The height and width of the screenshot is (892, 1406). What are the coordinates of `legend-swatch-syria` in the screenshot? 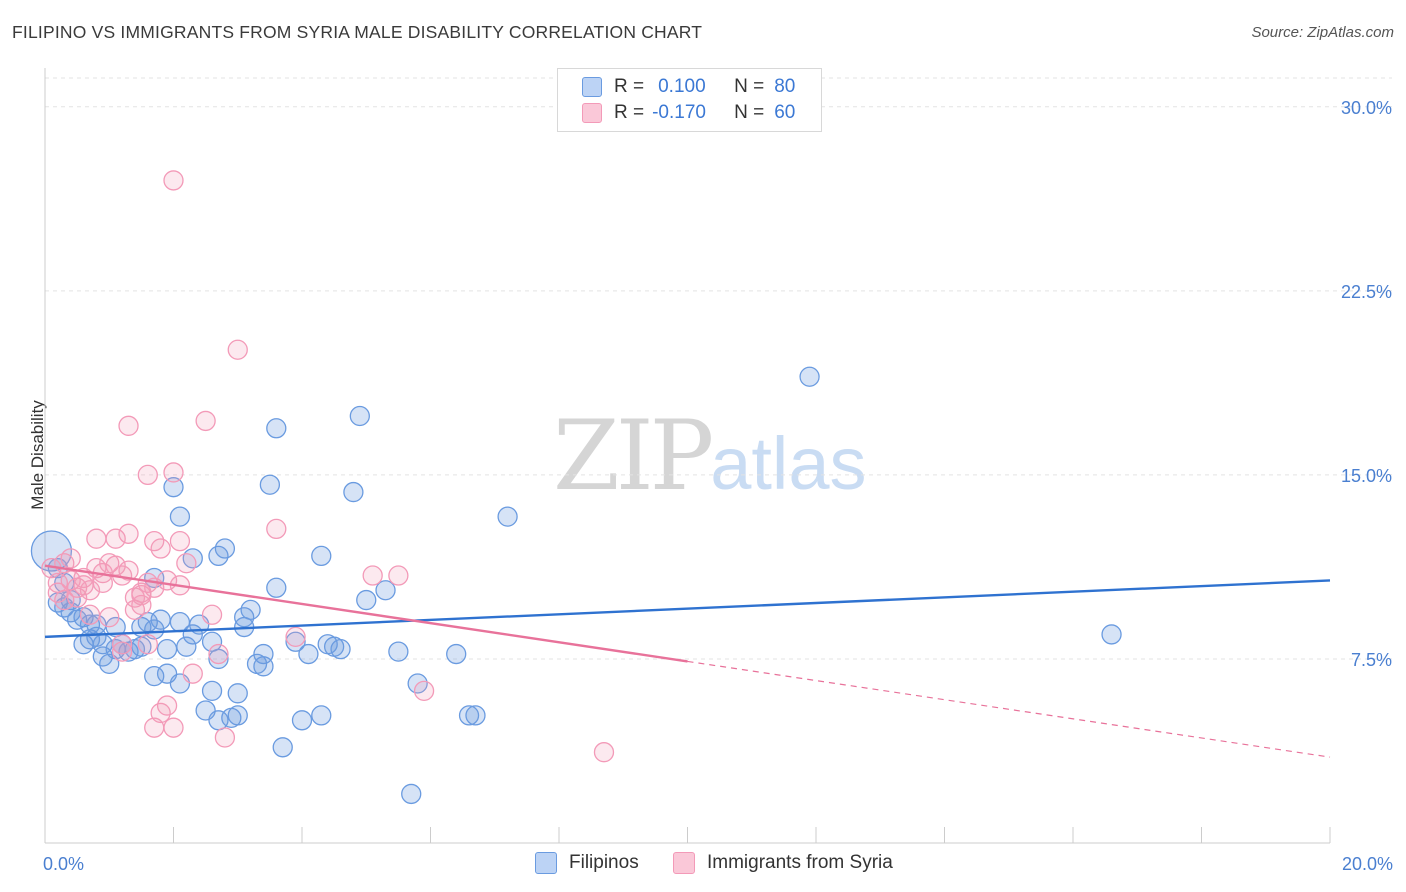 It's located at (592, 113).